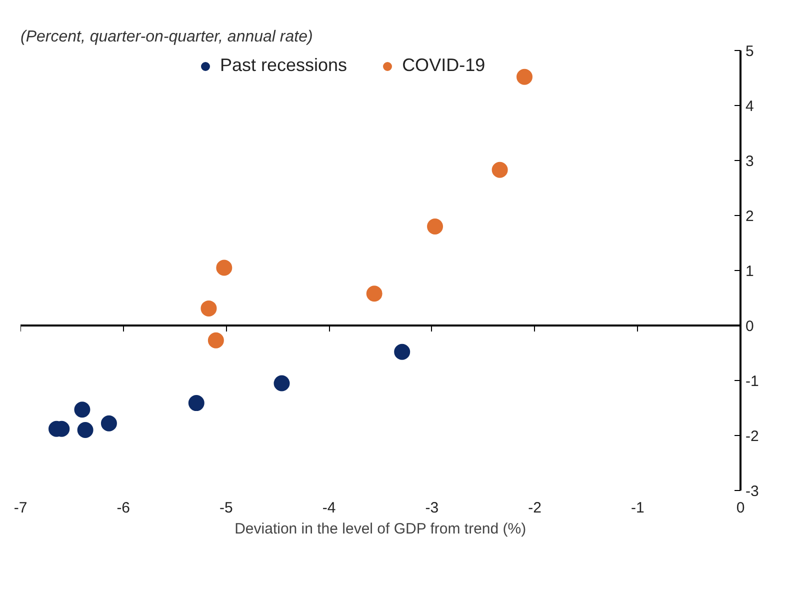  What do you see at coordinates (750, 161) in the screenshot?
I see `y-tick-label: 3` at bounding box center [750, 161].